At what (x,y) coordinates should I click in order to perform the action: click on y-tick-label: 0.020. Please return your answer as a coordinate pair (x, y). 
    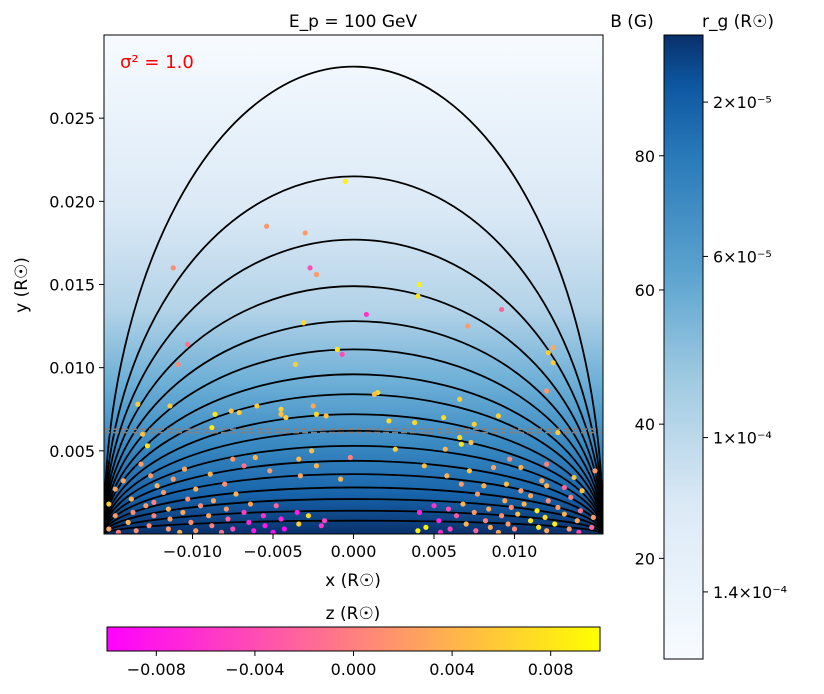
    Looking at the image, I should click on (72, 201).